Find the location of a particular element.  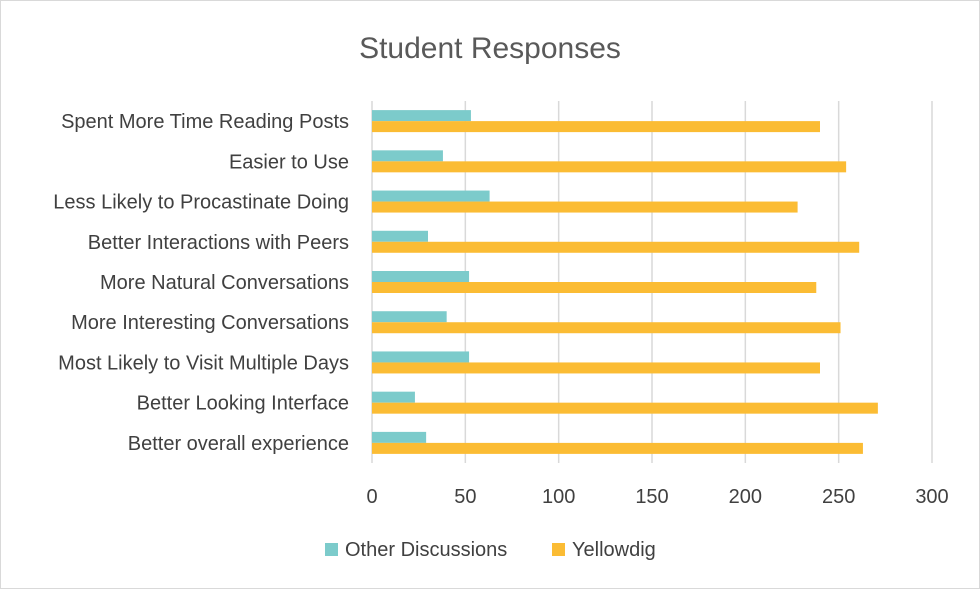

x-tick-label: 300 is located at coordinates (931, 497).